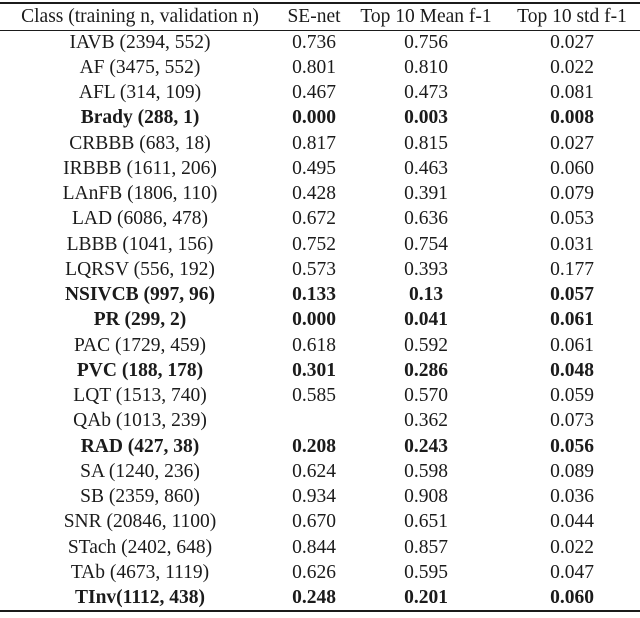 The width and height of the screenshot is (640, 618). Describe the element at coordinates (140, 396) in the screenshot. I see `class-cell: LQT (1513, 740)` at that location.